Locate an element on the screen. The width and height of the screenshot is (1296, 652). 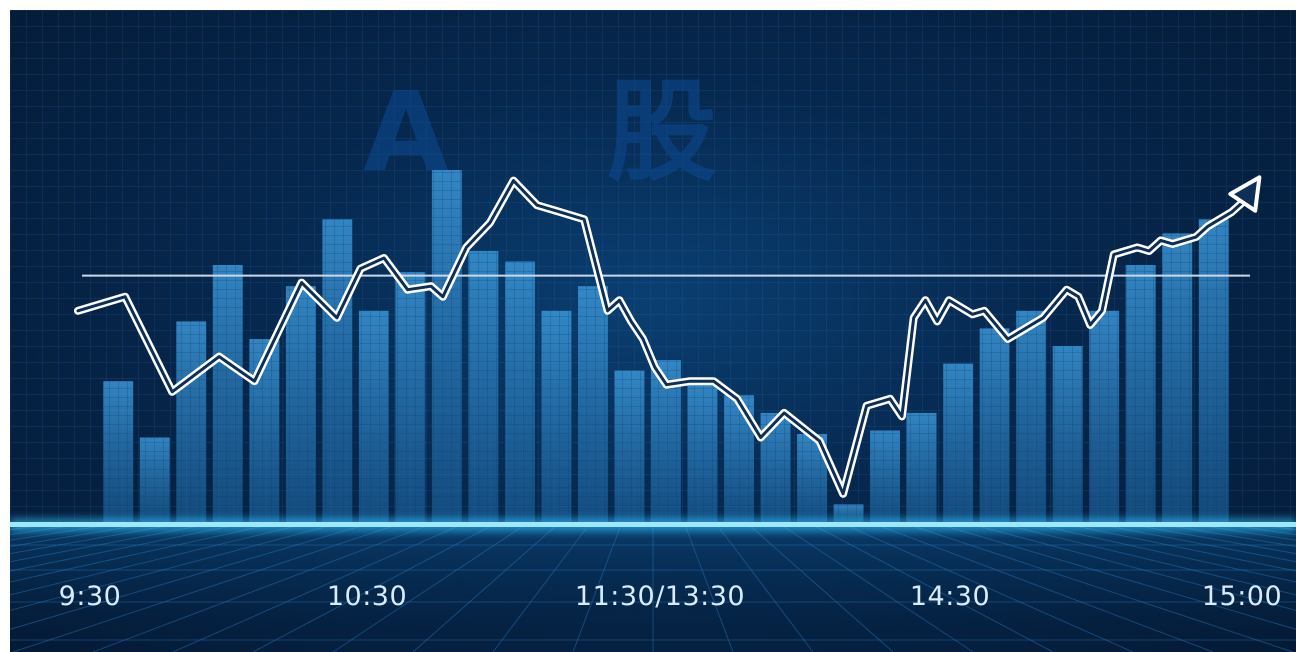
trend-arrow-icon is located at coordinates (1245, 194).